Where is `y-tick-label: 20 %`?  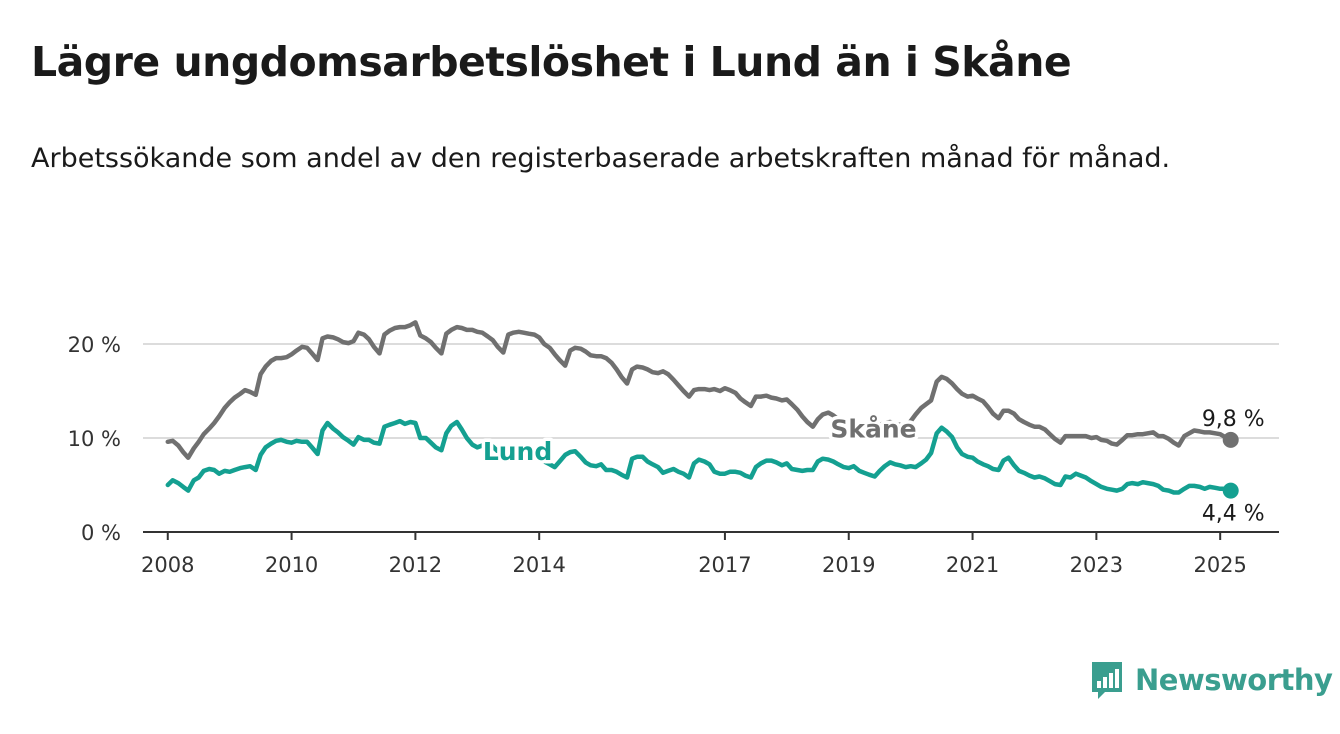 y-tick-label: 20 % is located at coordinates (94, 345).